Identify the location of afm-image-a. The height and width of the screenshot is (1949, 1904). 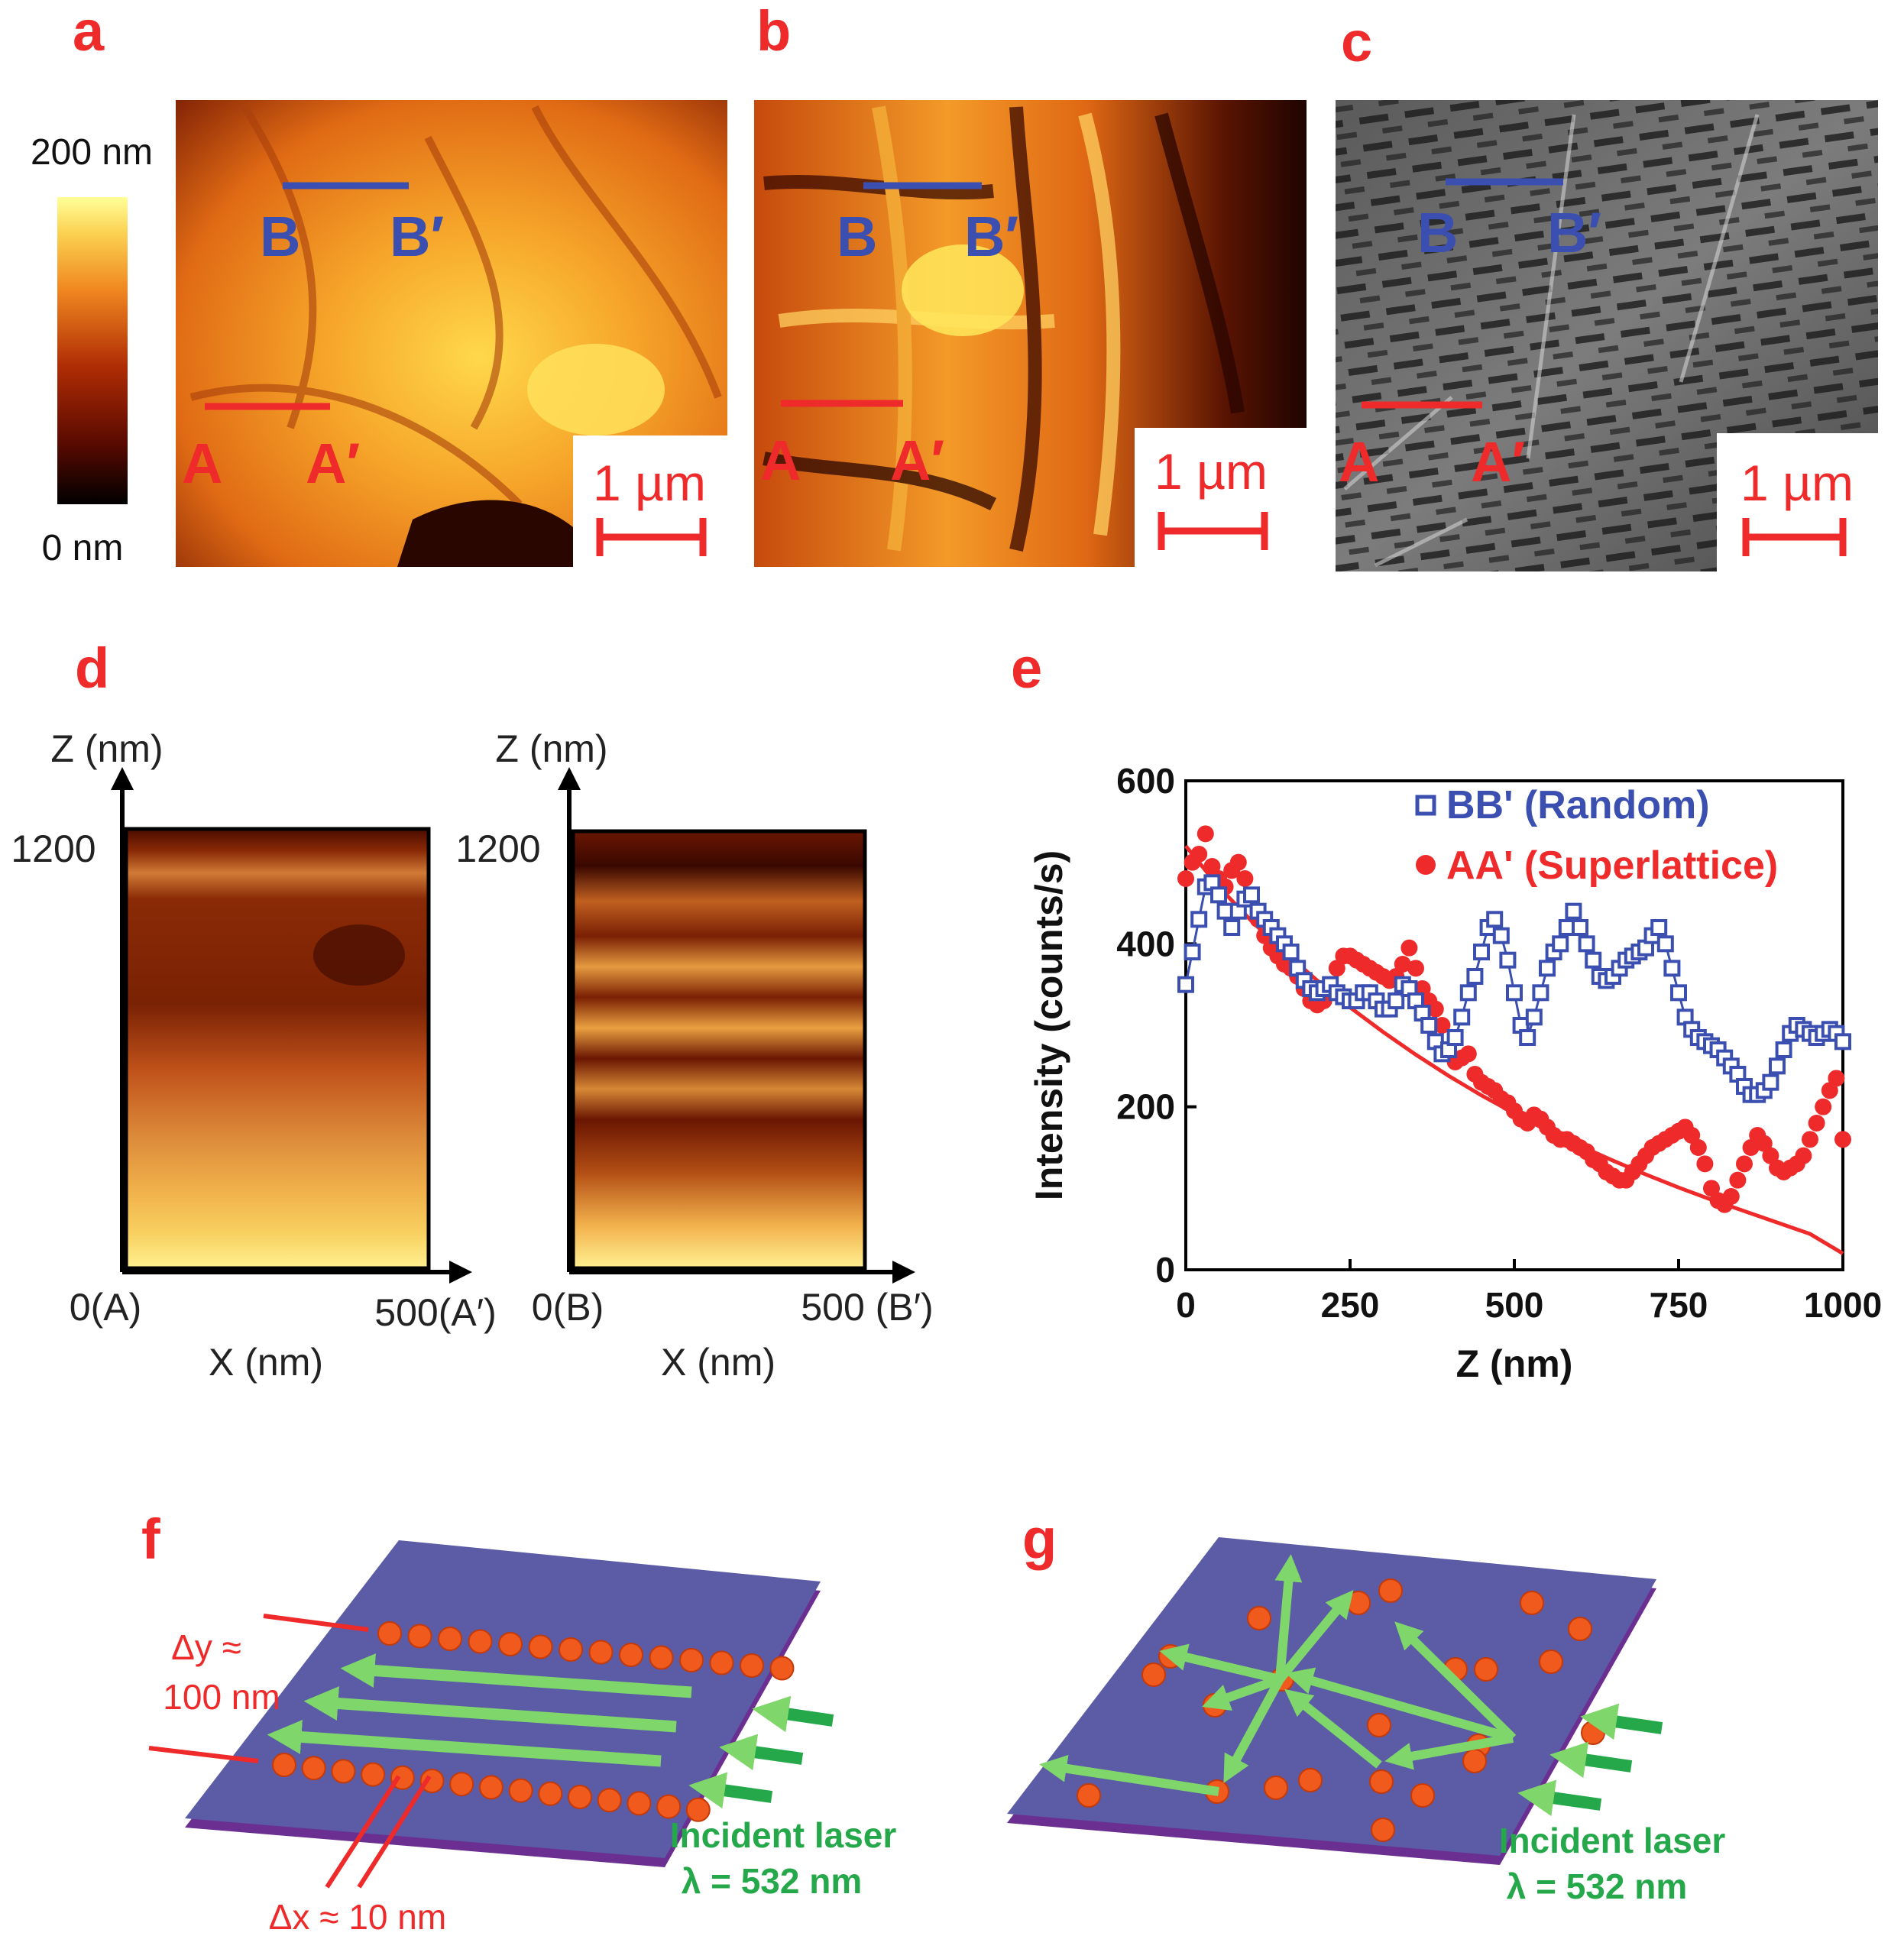
(452, 333).